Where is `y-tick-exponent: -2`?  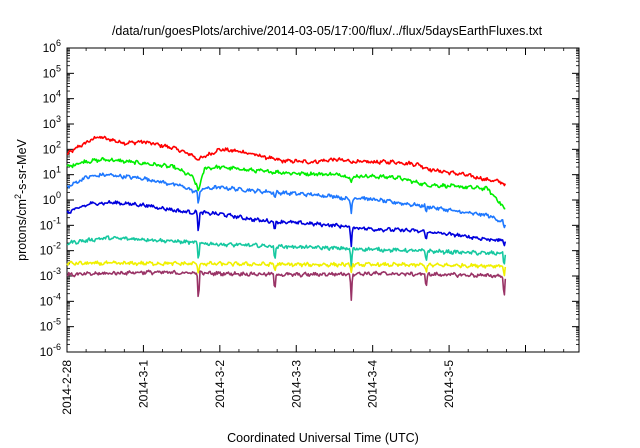 y-tick-exponent: -2 is located at coordinates (57, 246).